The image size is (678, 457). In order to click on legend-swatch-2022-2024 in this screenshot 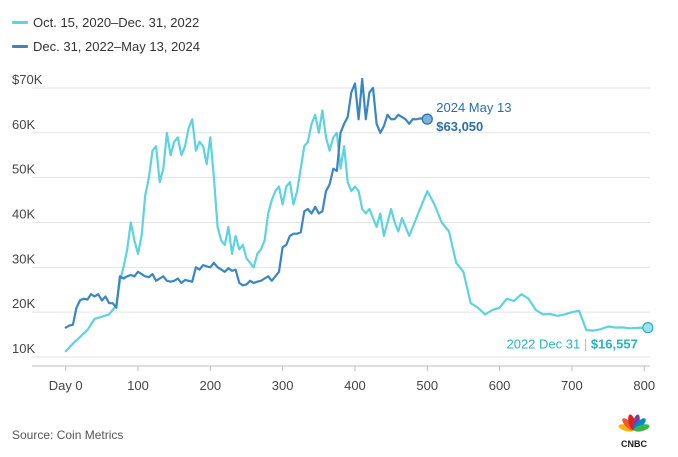, I will do `click(20, 46)`.